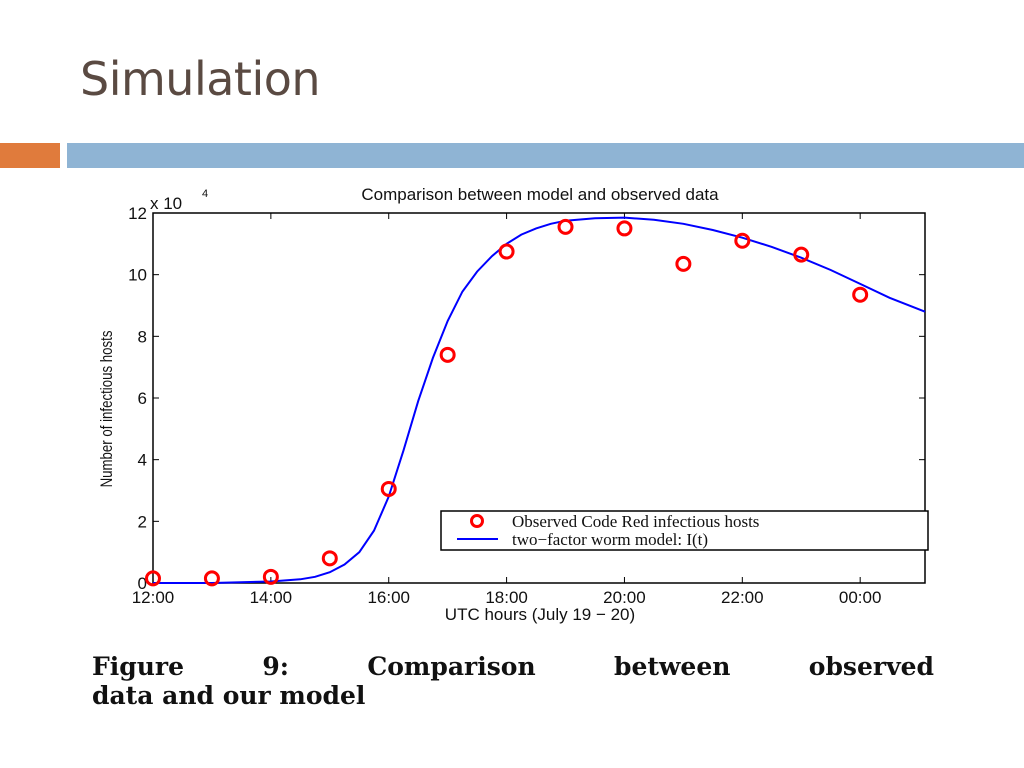 Image resolution: width=1024 pixels, height=768 pixels. Describe the element at coordinates (506, 597) in the screenshot. I see `x-tick-label: 18:00` at that location.